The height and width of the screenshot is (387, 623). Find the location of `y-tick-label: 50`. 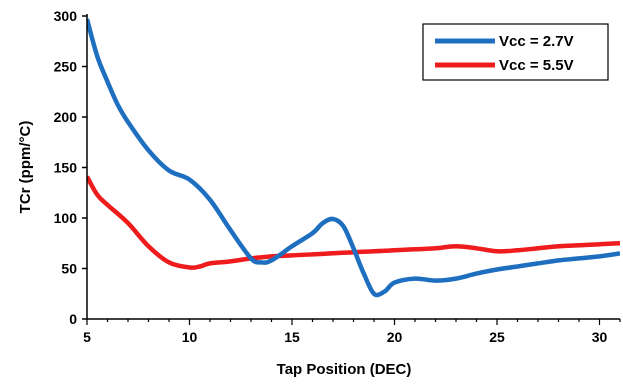

y-tick-label: 50 is located at coordinates (69, 269).